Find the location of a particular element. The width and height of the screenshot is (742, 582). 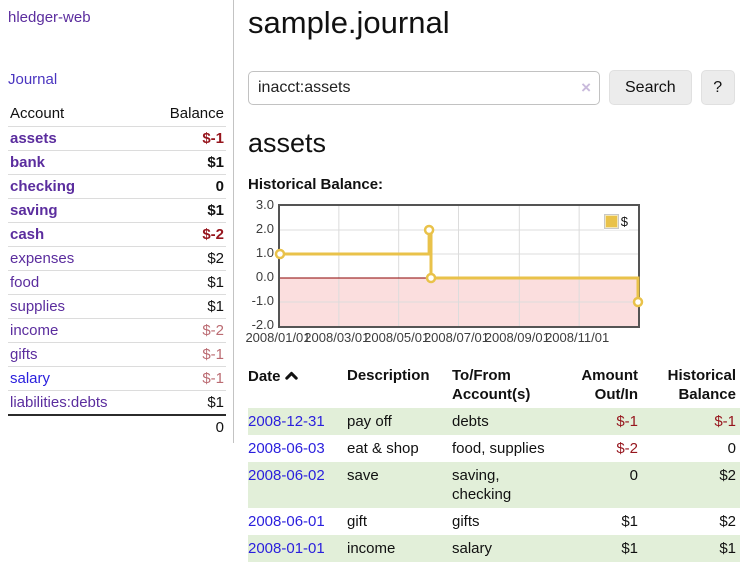

account-row: expenses $2 is located at coordinates (117, 258).